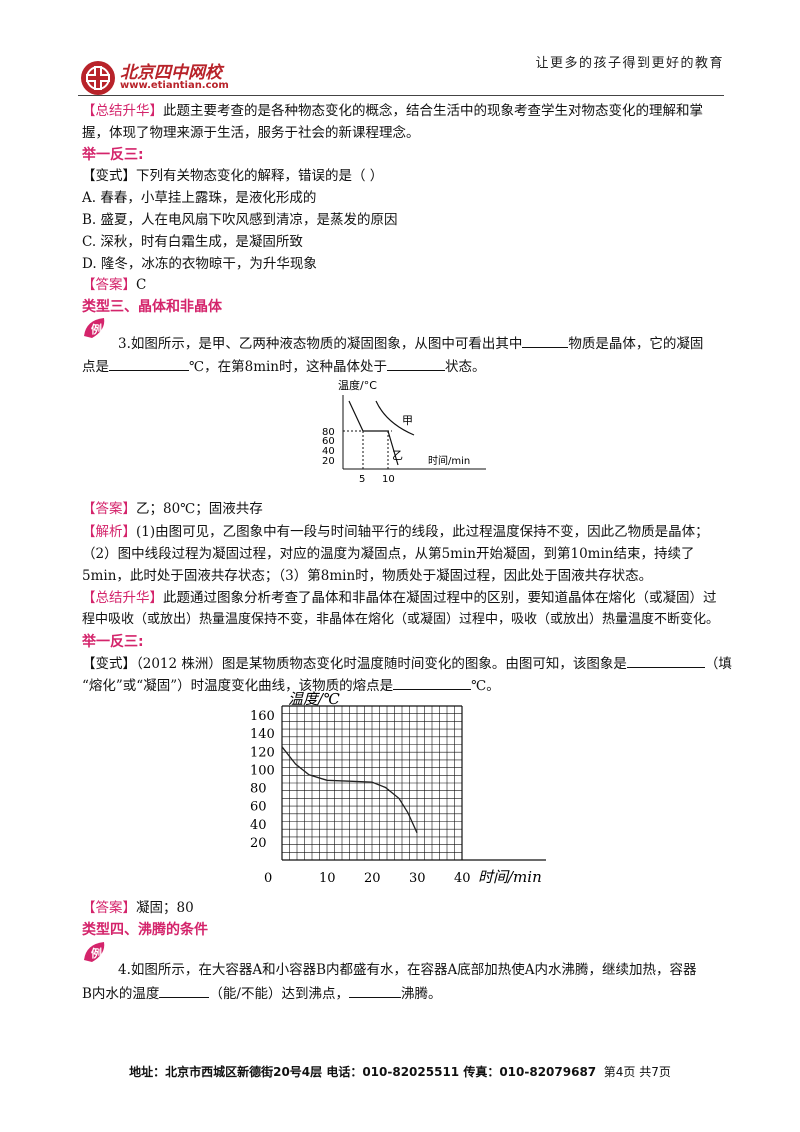 The height and width of the screenshot is (1132, 800). Describe the element at coordinates (152, 307) in the screenshot. I see `section-title-3: 类型三、晶体和非晶体` at that location.